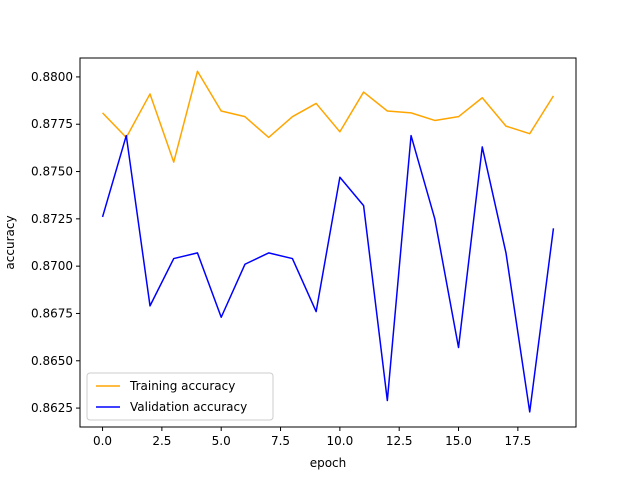 The image size is (640, 480). Describe the element at coordinates (328, 116) in the screenshot. I see `series-line-training` at that location.